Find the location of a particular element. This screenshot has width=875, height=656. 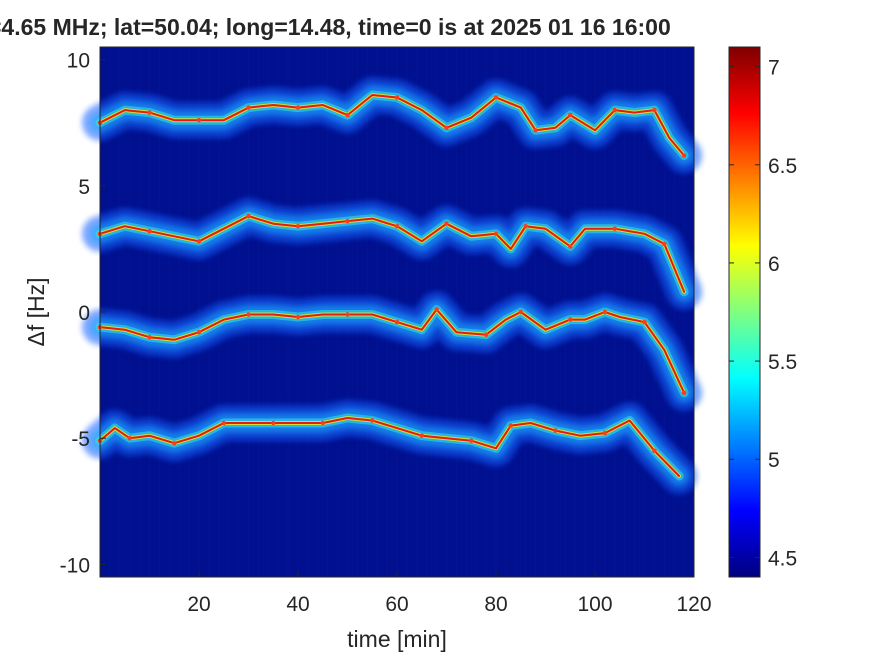

colorbar-frame is located at coordinates (744, 312).